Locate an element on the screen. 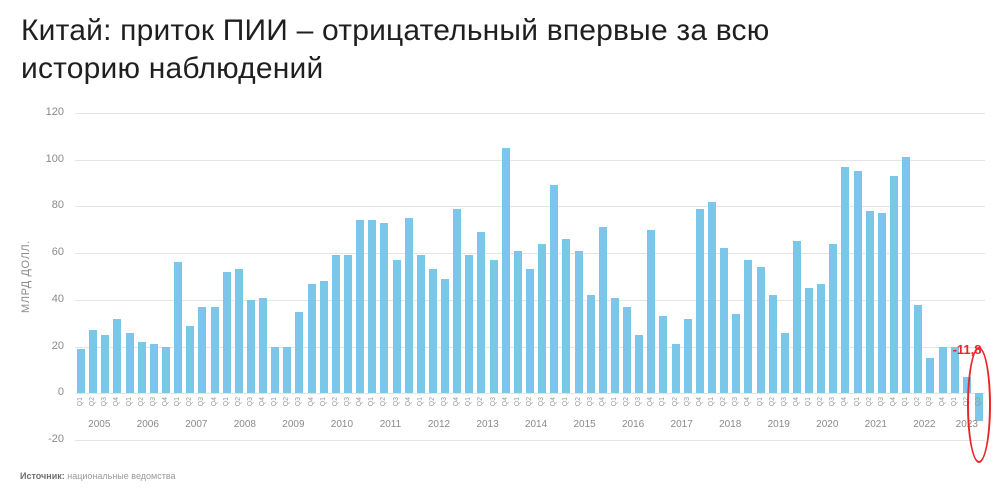  year-label: 2015 is located at coordinates (584, 425).